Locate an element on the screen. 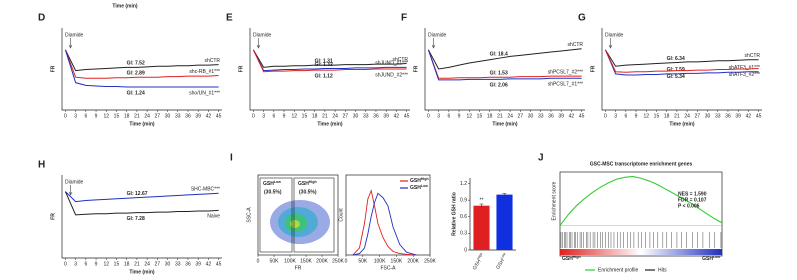 This screenshot has height=280, width=797. gi-label: GI: 1.31 is located at coordinates (324, 62).